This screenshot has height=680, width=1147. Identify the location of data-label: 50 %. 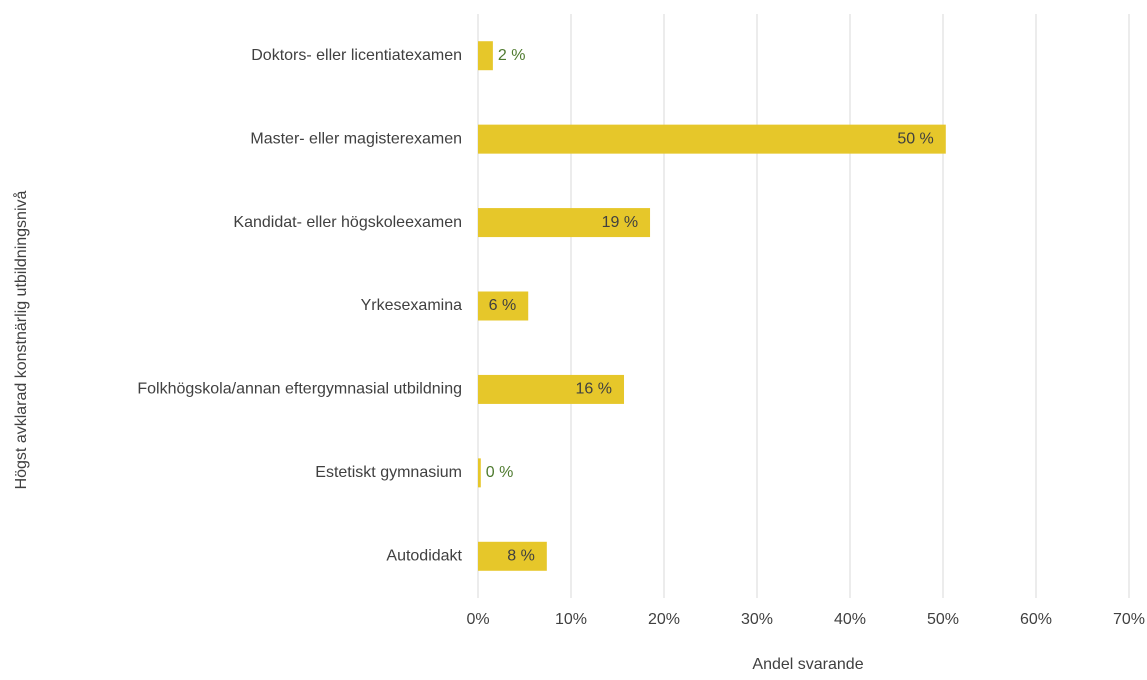
(915, 138).